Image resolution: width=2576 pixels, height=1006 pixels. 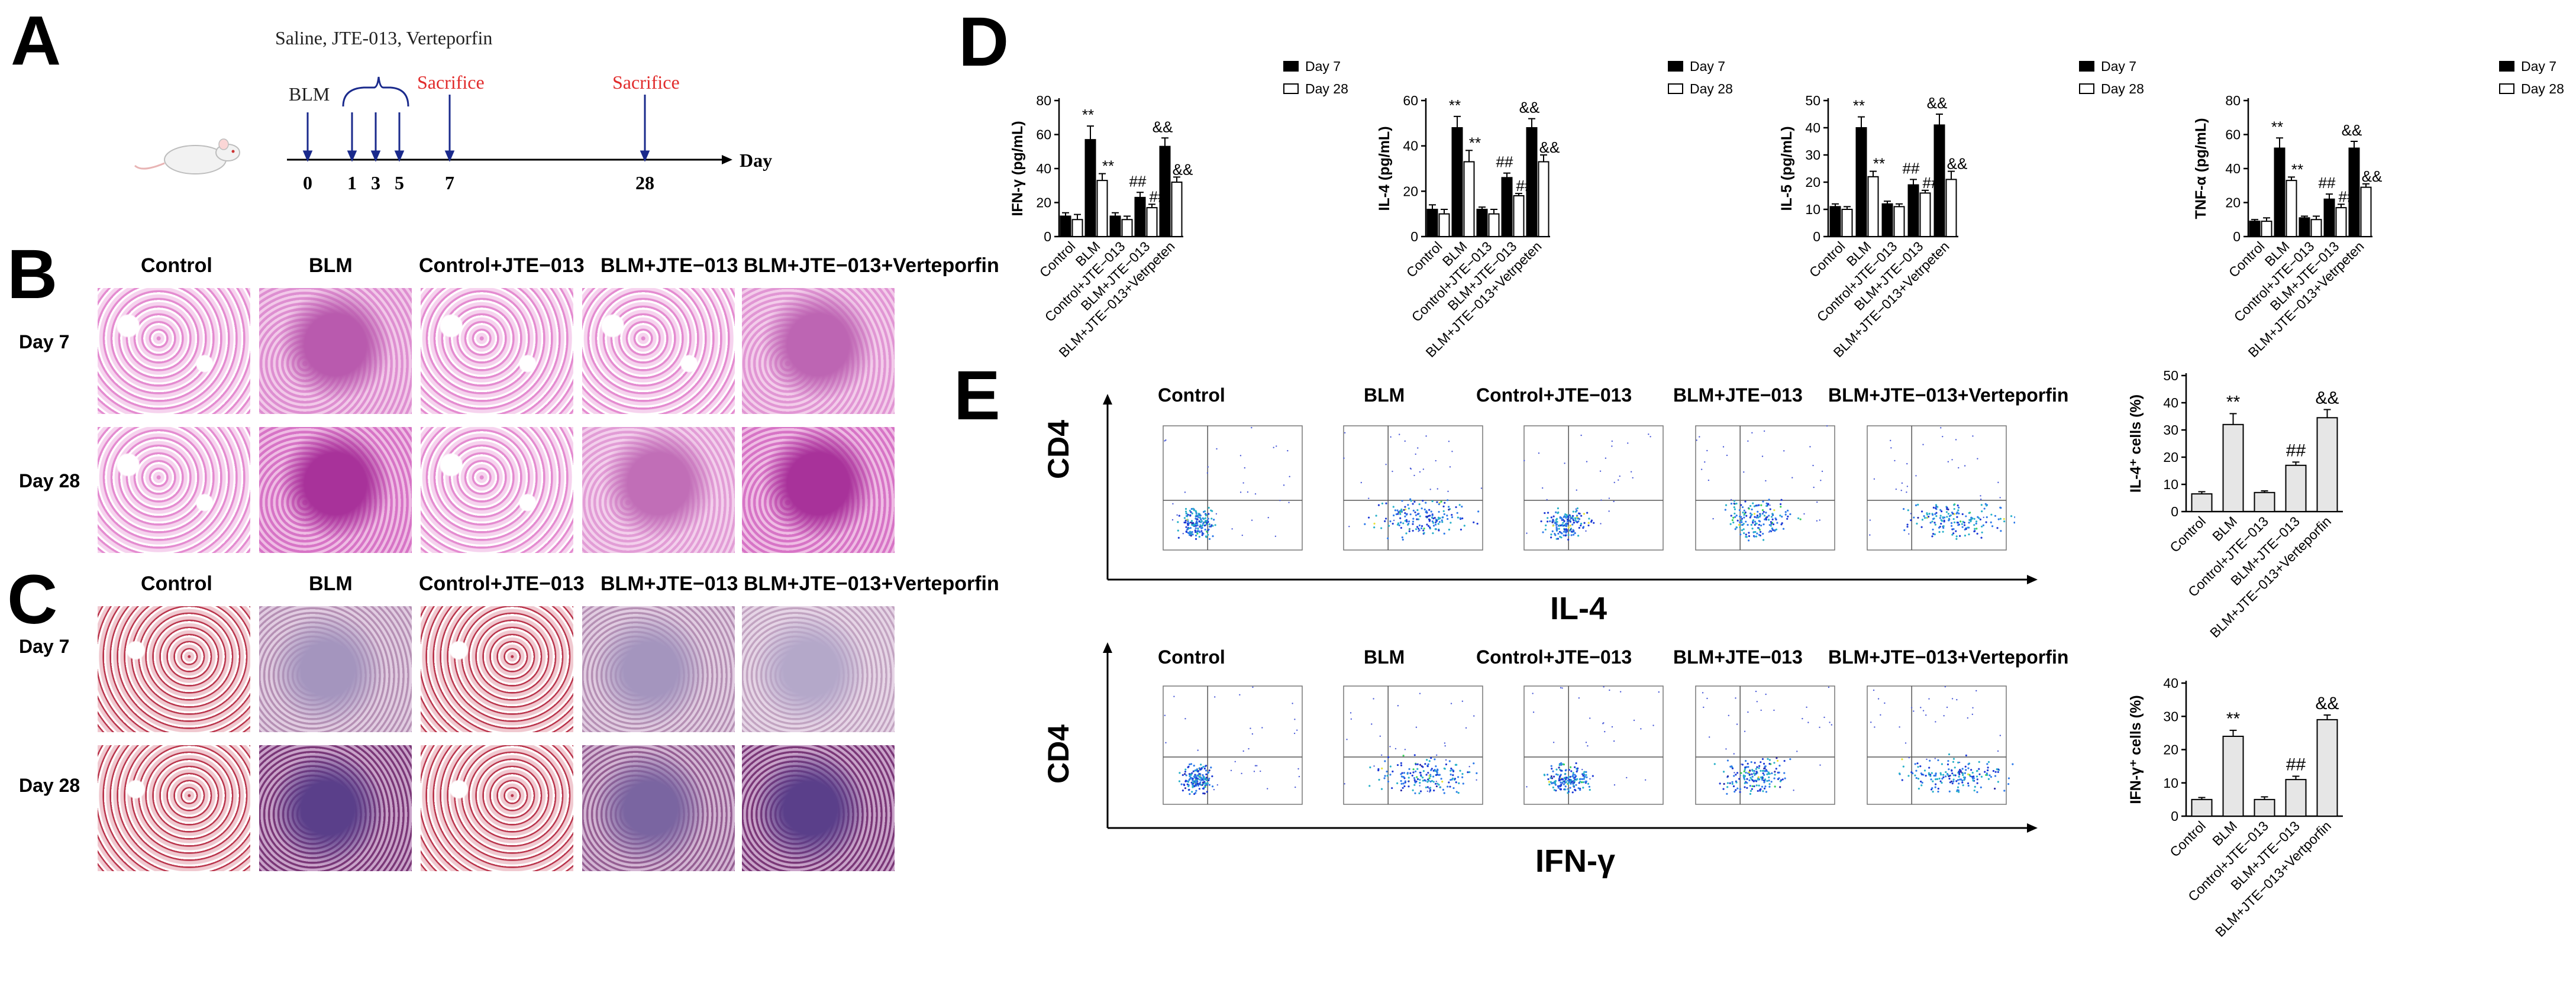 I want to click on mt-tile-ctrljte-d7, so click(x=497, y=669).